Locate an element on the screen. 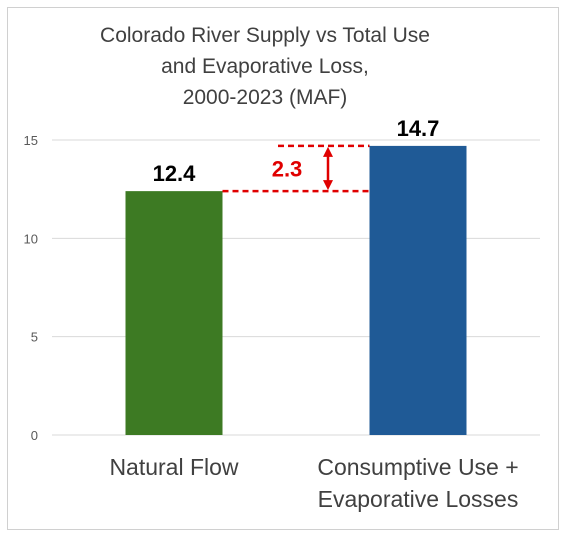 Image resolution: width=567 pixels, height=548 pixels. y-tick-label-0: 0 is located at coordinates (34, 435).